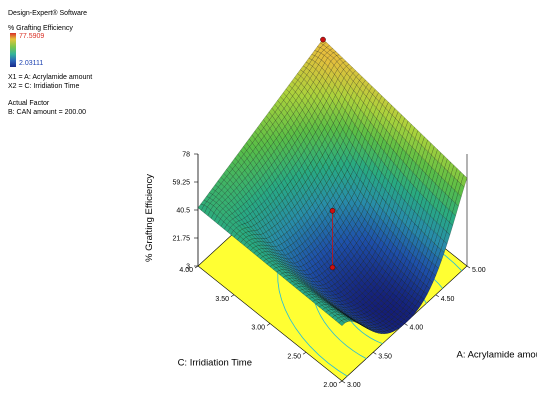  What do you see at coordinates (464, 181) in the screenshot?
I see `surface-facet` at bounding box center [464, 181].